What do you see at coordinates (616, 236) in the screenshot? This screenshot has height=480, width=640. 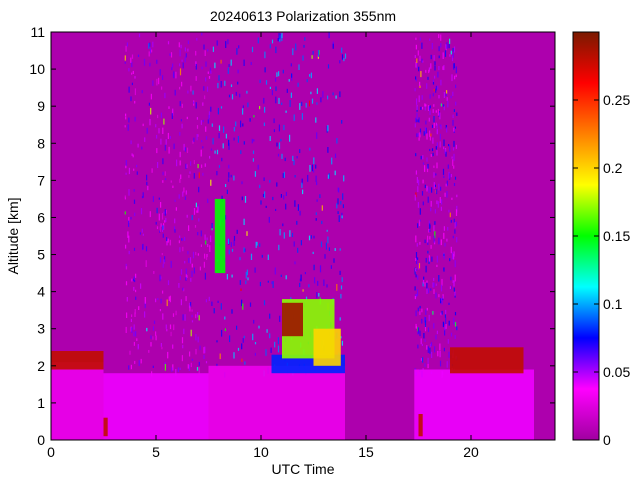 I see `colorbar-tick-label: 0.15` at bounding box center [616, 236].